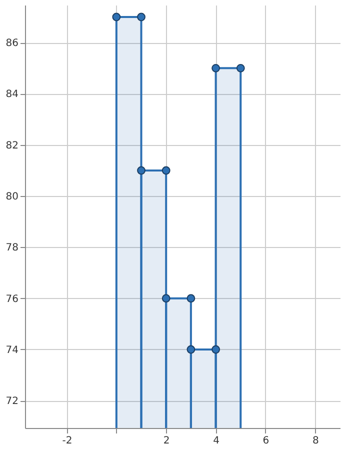 The width and height of the screenshot is (345, 450). I want to click on x-tick-label: 6, so click(266, 441).